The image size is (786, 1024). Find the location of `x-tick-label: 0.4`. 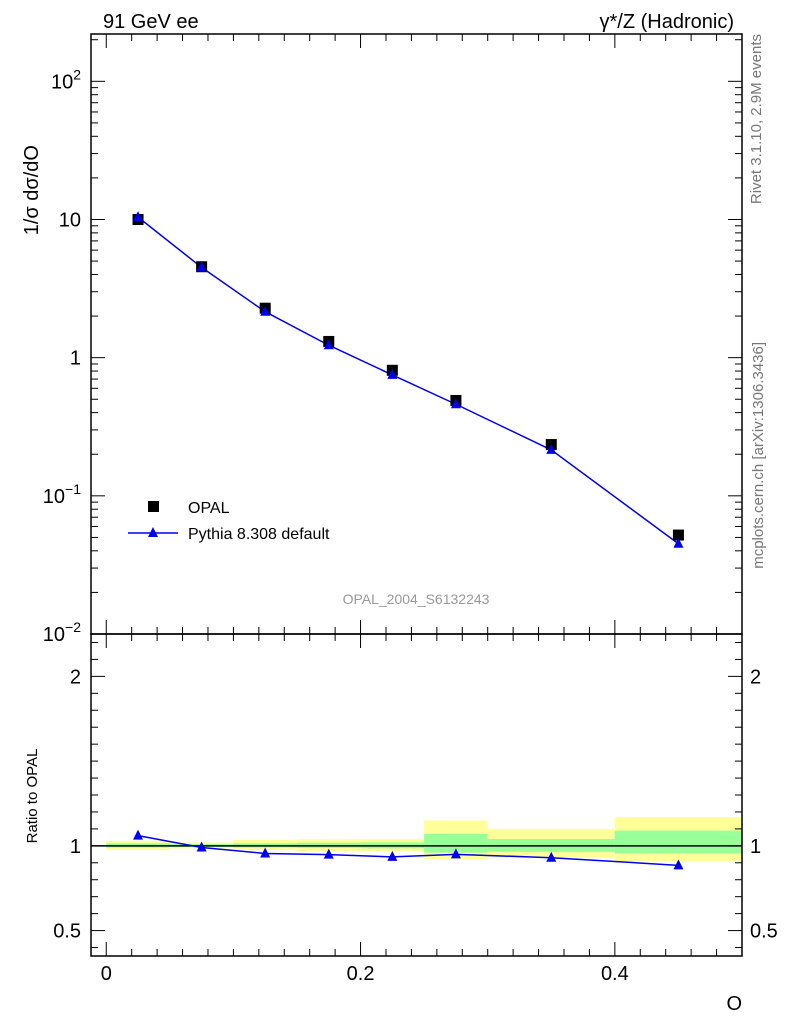

x-tick-label: 0.4 is located at coordinates (615, 974).